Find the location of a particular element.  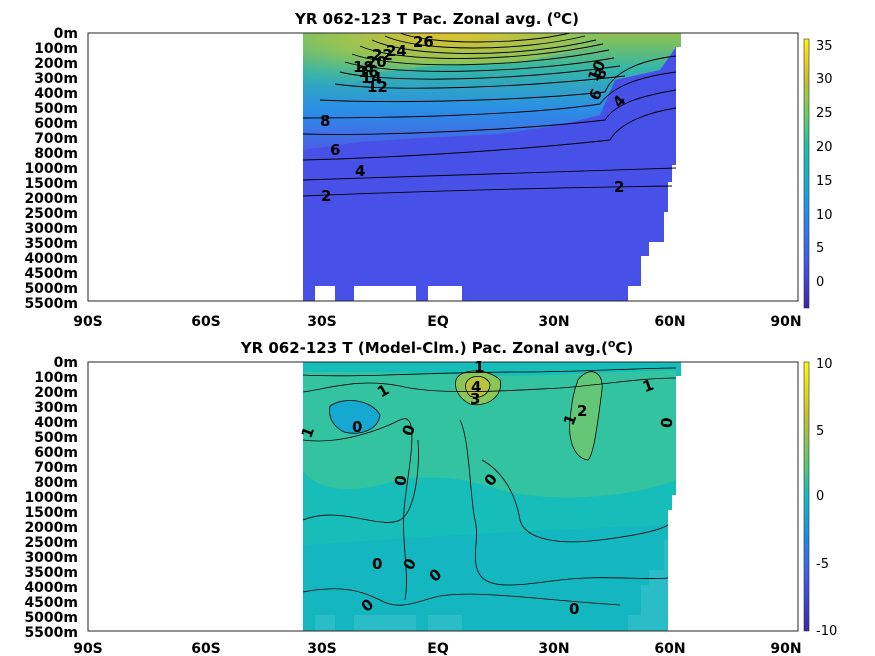

colorbar-tick: 20 is located at coordinates (824, 147).